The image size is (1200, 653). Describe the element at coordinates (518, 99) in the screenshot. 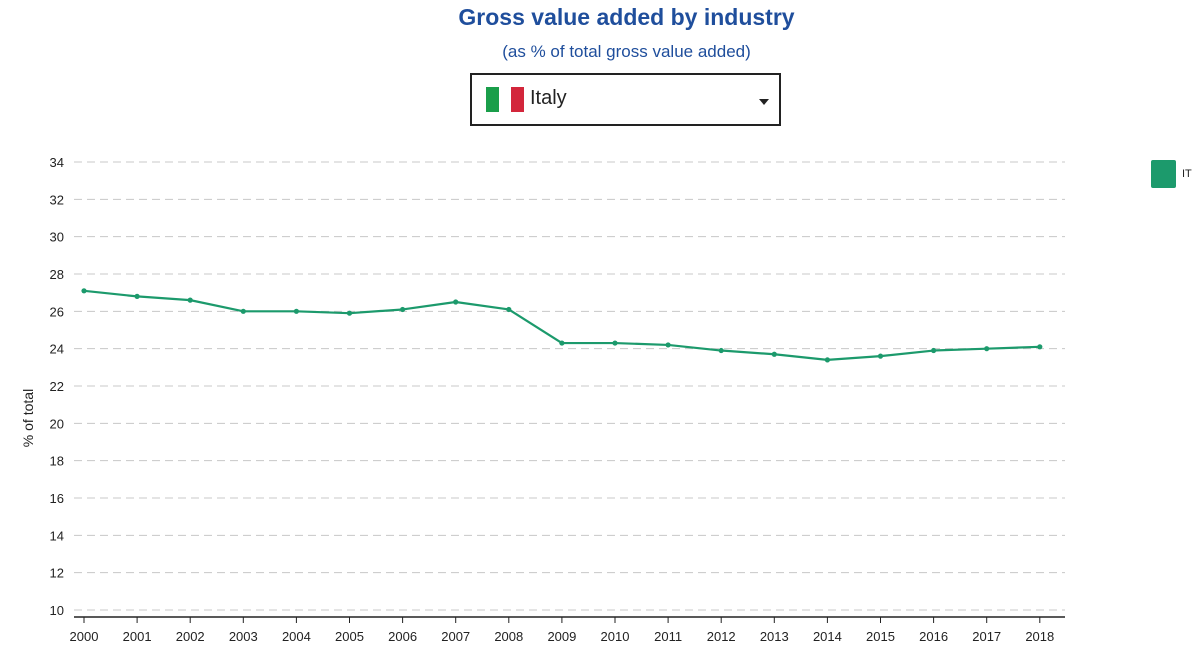

I see `flag-red-stripe` at that location.